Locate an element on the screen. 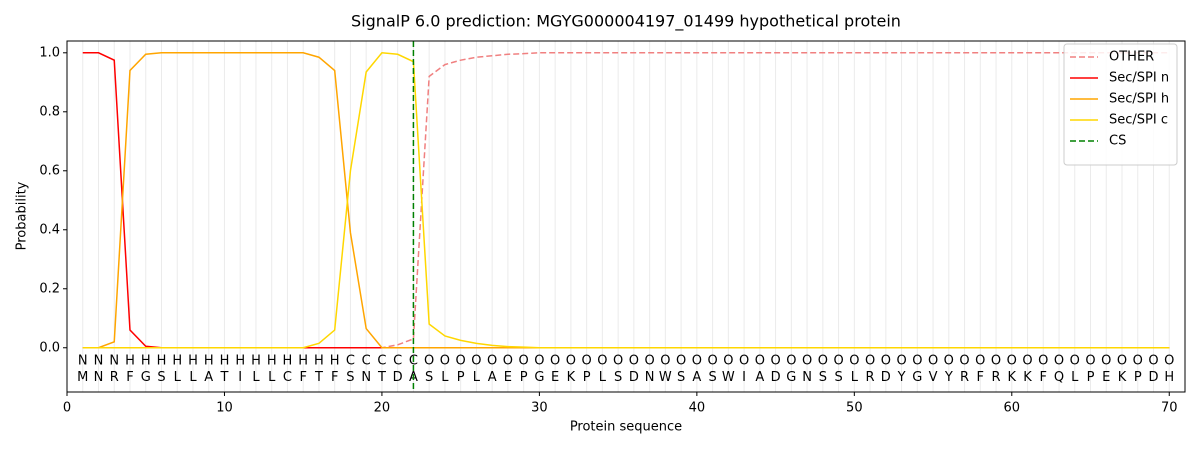  y-tick-label: 1.0 is located at coordinates (49, 52).